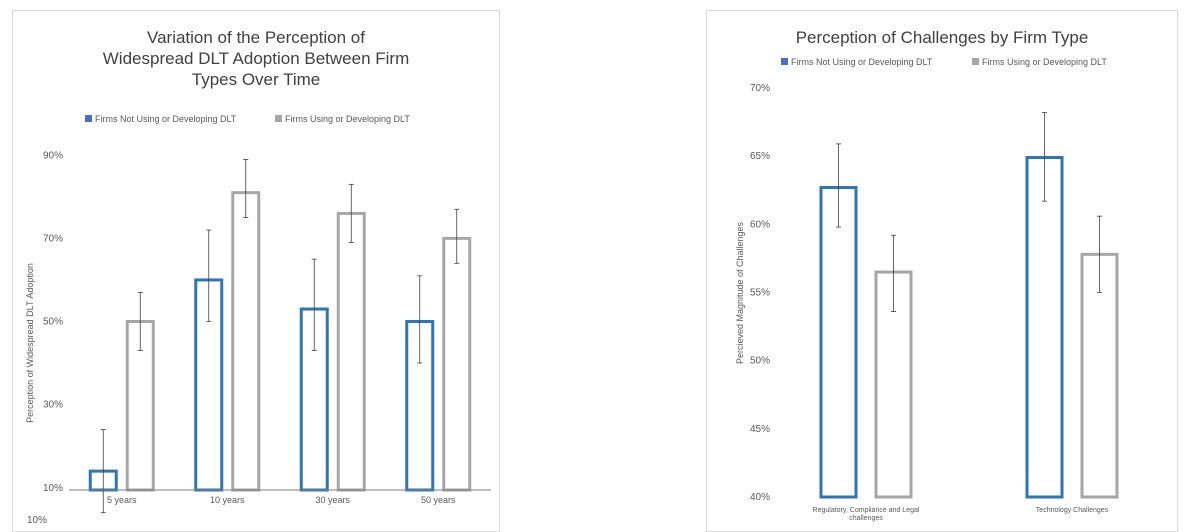 This screenshot has height=532, width=1188. Describe the element at coordinates (866, 510) in the screenshot. I see `x-category-label: Regulatory, Compliance and Legal` at that location.